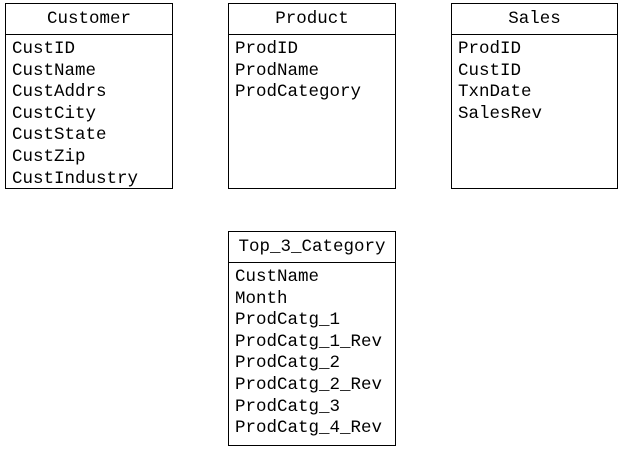  What do you see at coordinates (309, 341) in the screenshot?
I see `entity-field: ProdCatg_1_Rev` at bounding box center [309, 341].